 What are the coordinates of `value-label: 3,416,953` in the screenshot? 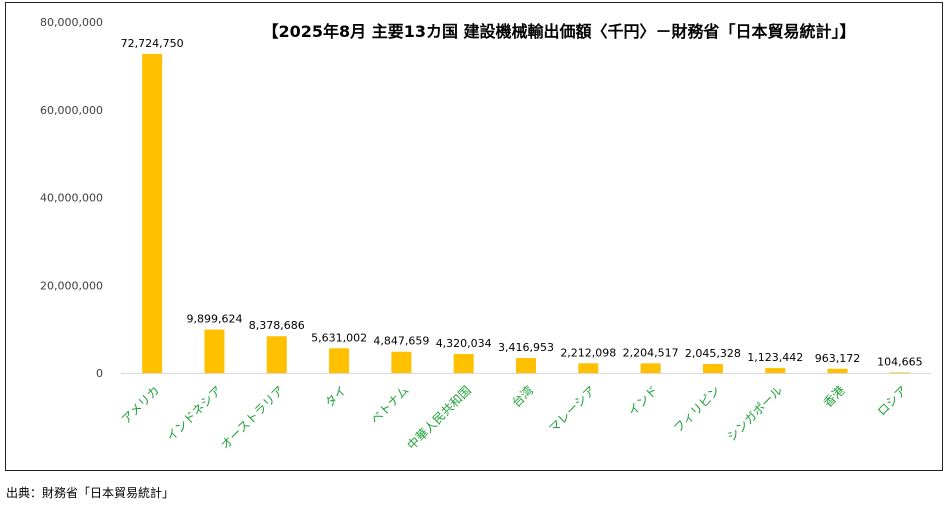 It's located at (526, 347).